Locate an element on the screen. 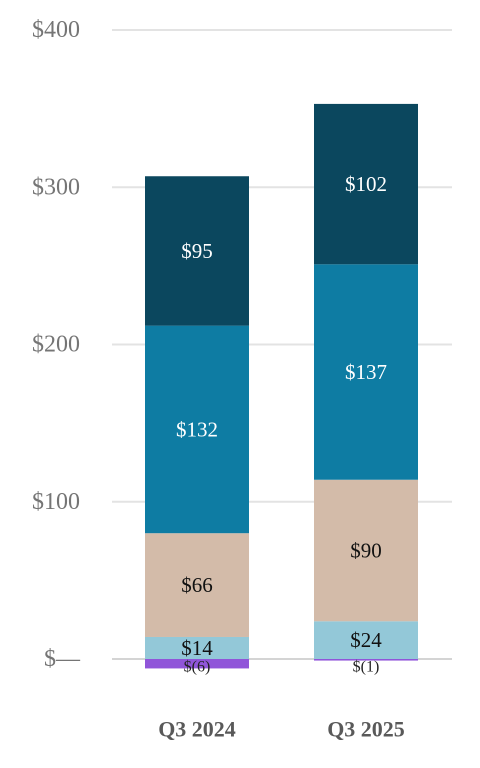 The image size is (480, 768). data-label: $66 is located at coordinates (197, 585).